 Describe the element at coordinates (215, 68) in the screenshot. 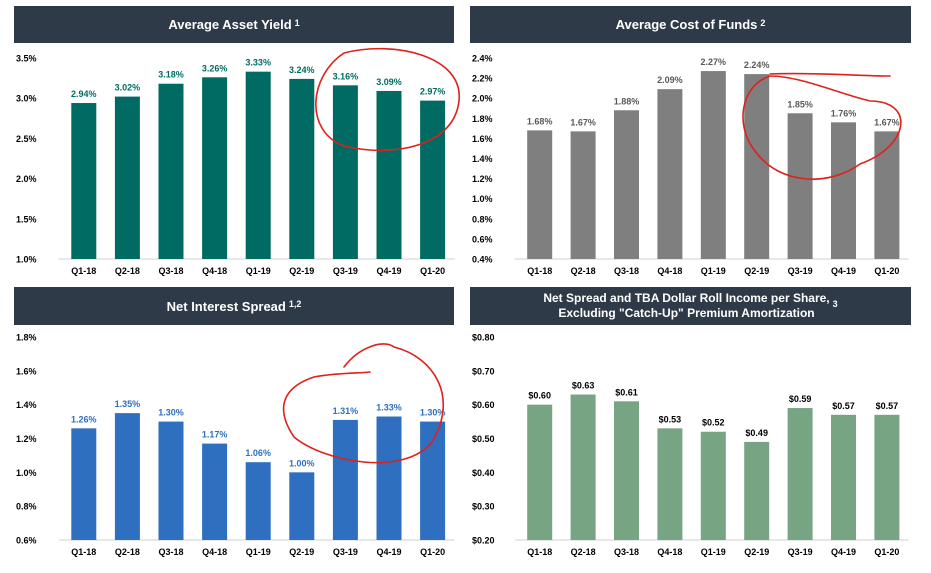

I see `data-label: 3.26%` at that location.